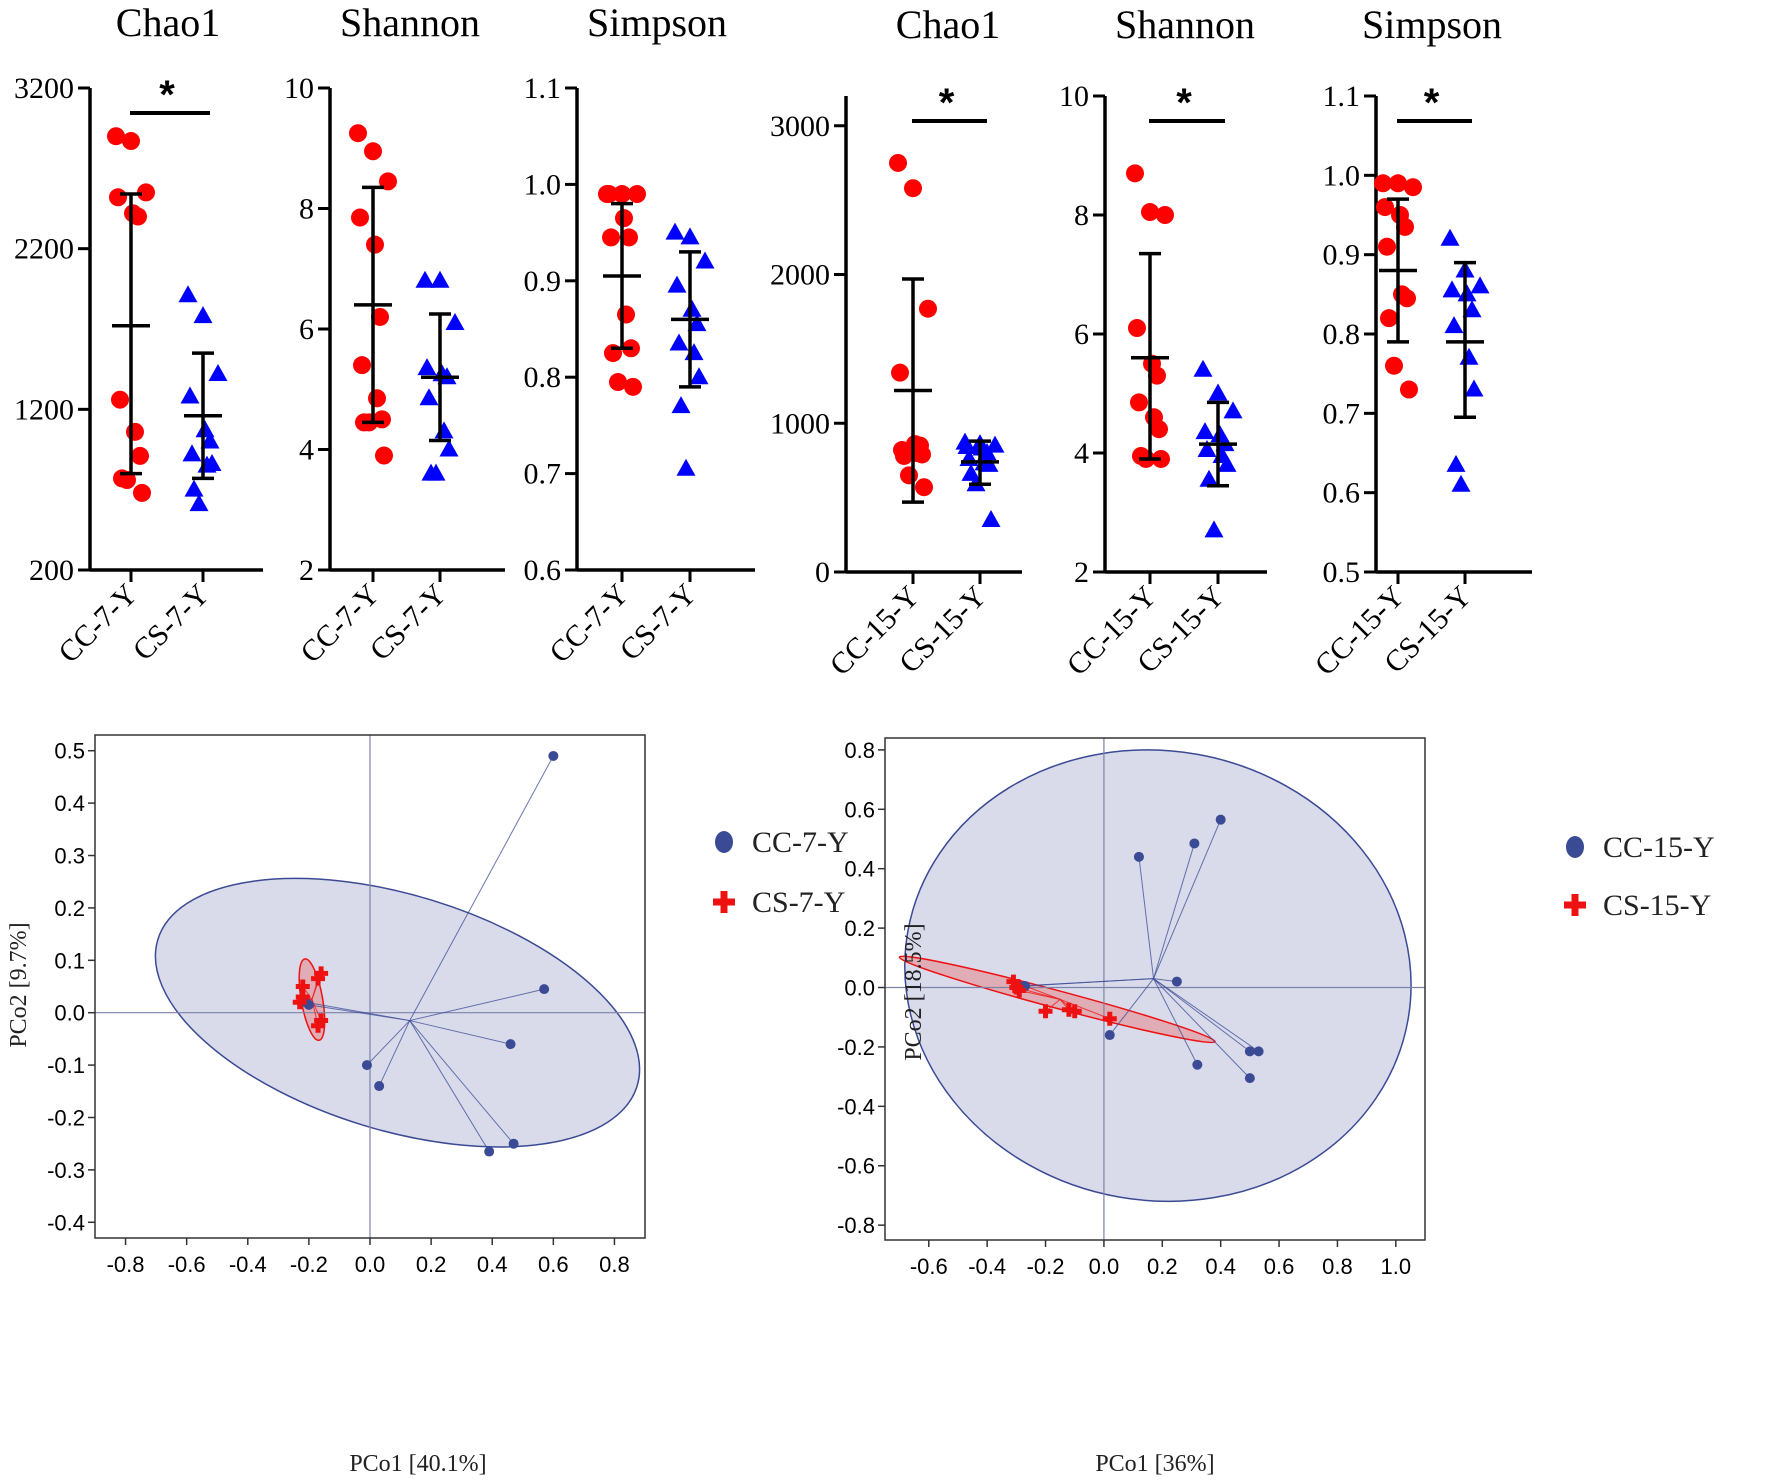  Describe the element at coordinates (306, 209) in the screenshot. I see `y-tick-label: 8` at that location.